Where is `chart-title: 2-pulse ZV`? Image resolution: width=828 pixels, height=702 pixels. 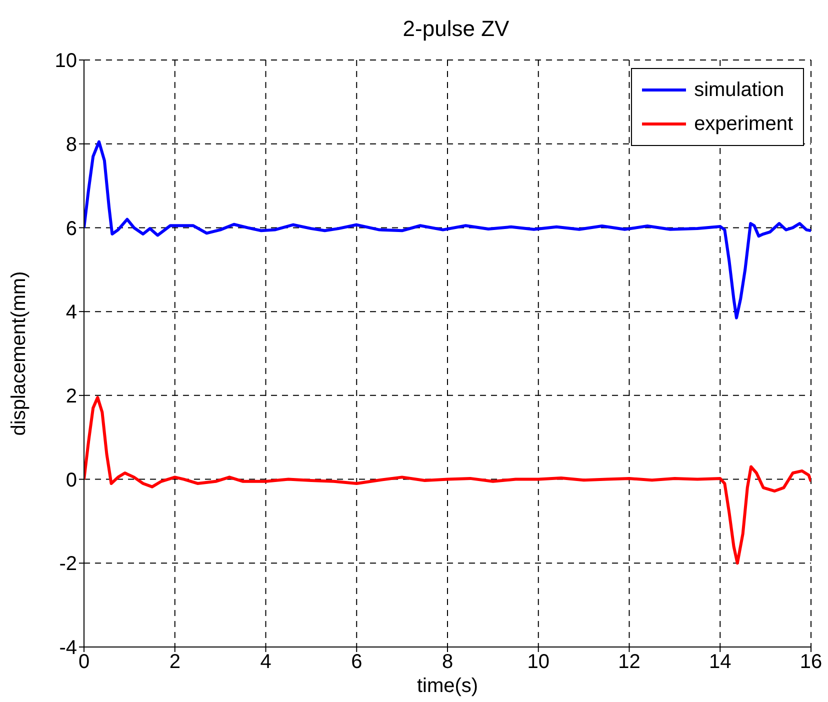
chart-title: 2-pulse ZV is located at coordinates (456, 29).